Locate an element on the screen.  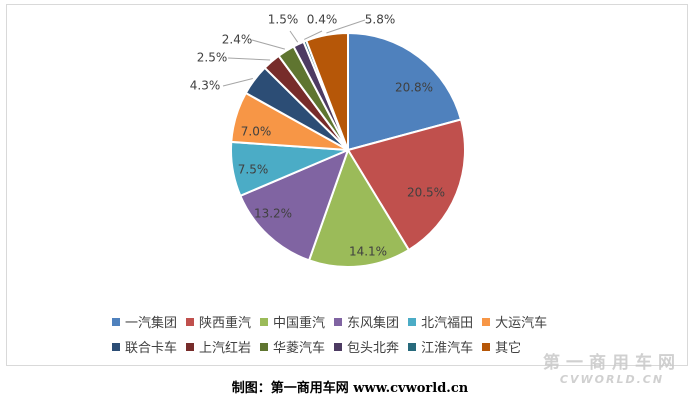
legend-label: 江淮汽车 is located at coordinates (447, 348).